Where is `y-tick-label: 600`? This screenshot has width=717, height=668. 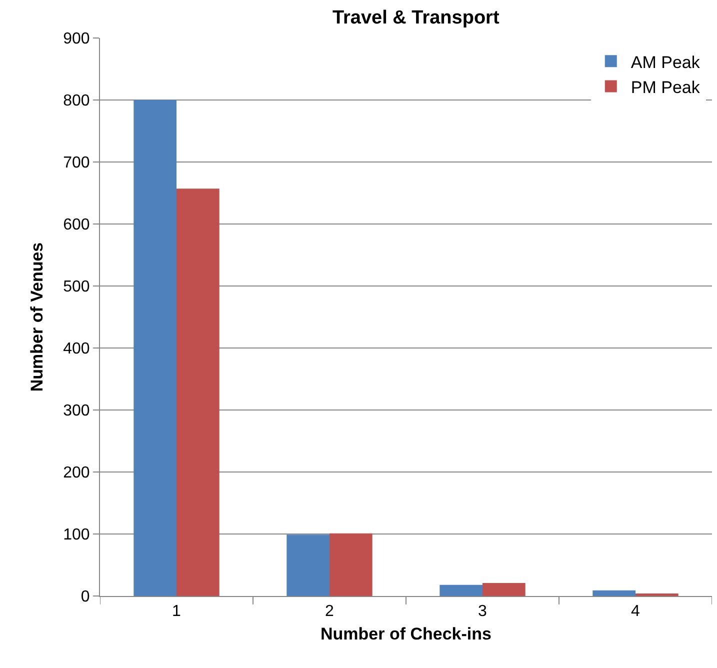 y-tick-label: 600 is located at coordinates (76, 225).